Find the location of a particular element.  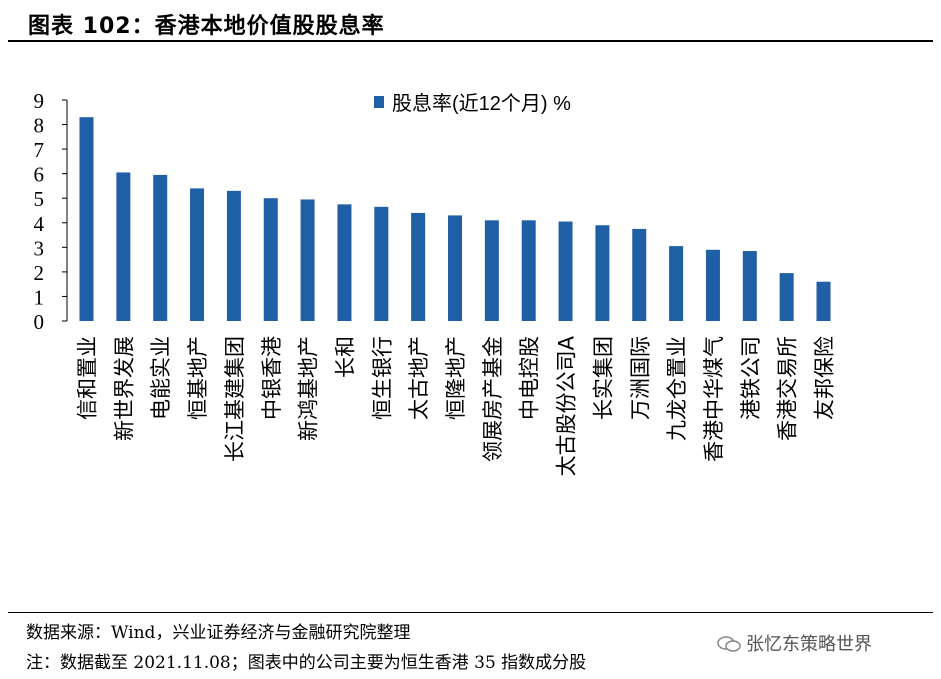

title-divider is located at coordinates (470, 41).